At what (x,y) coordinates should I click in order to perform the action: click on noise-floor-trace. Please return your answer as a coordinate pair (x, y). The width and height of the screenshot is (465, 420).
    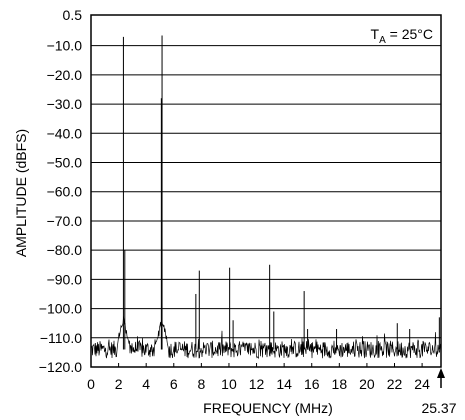
    Looking at the image, I should click on (266, 338).